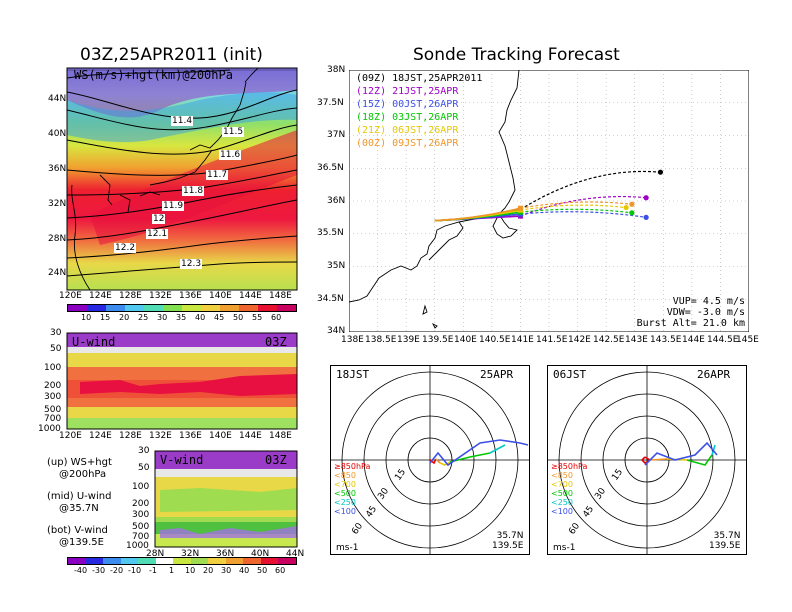  Describe the element at coordinates (569, 466) in the screenshot. I see `polar-legend-item: ≥850hPa` at that location.